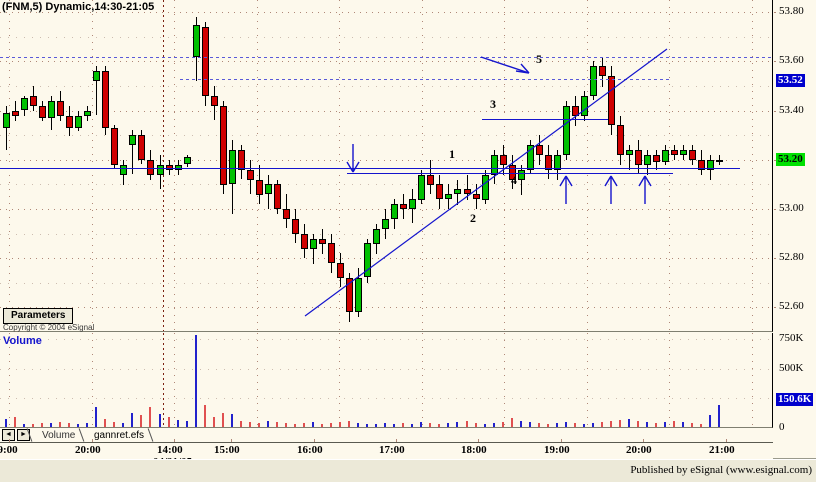 This screenshot has width=816, height=482. Describe the element at coordinates (505, 65) in the screenshot. I see `arrow-diagonal-down` at that location.